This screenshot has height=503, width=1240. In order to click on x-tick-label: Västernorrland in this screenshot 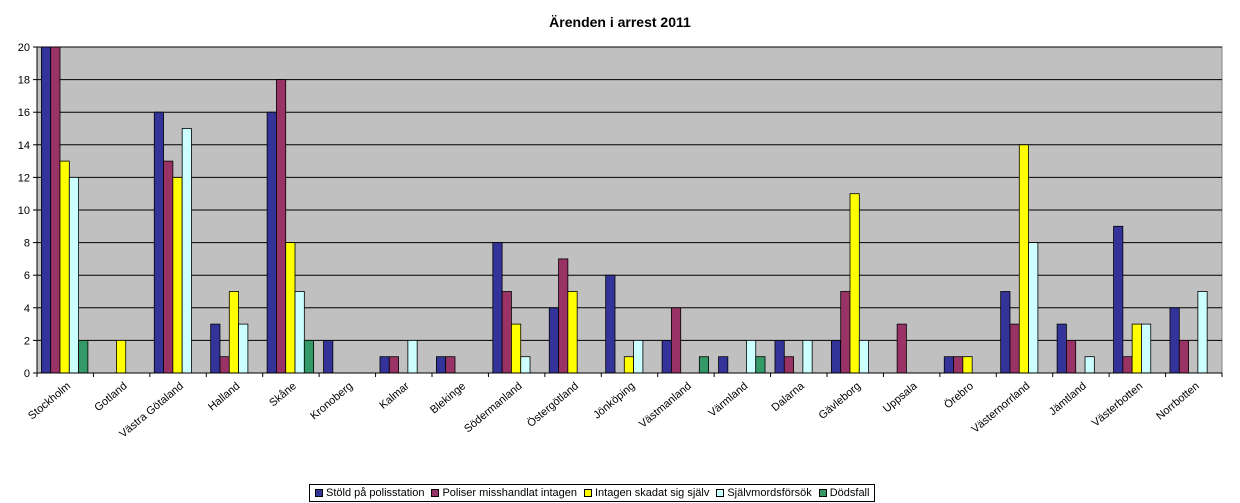, I will do `click(1000, 408)`.